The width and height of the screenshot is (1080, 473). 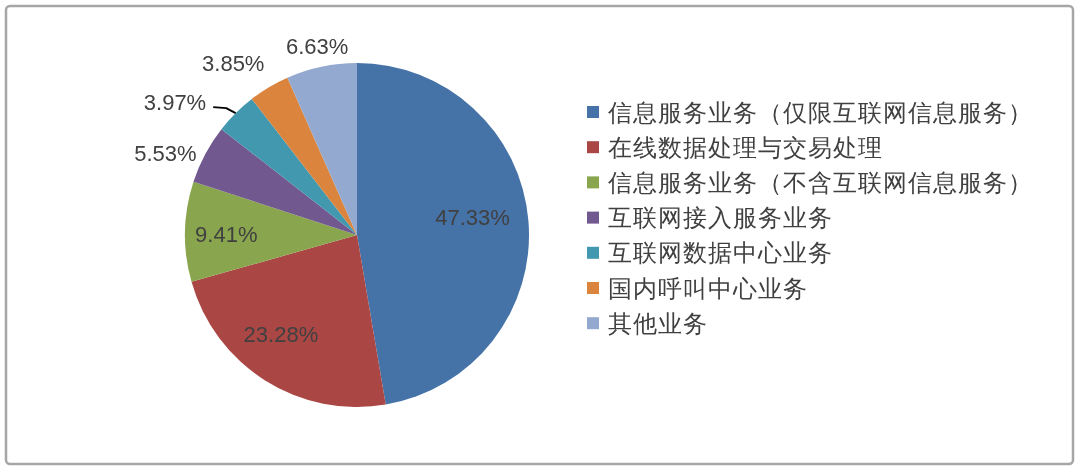 What do you see at coordinates (317, 46) in the screenshot?
I see `data-label: 6.63%` at bounding box center [317, 46].